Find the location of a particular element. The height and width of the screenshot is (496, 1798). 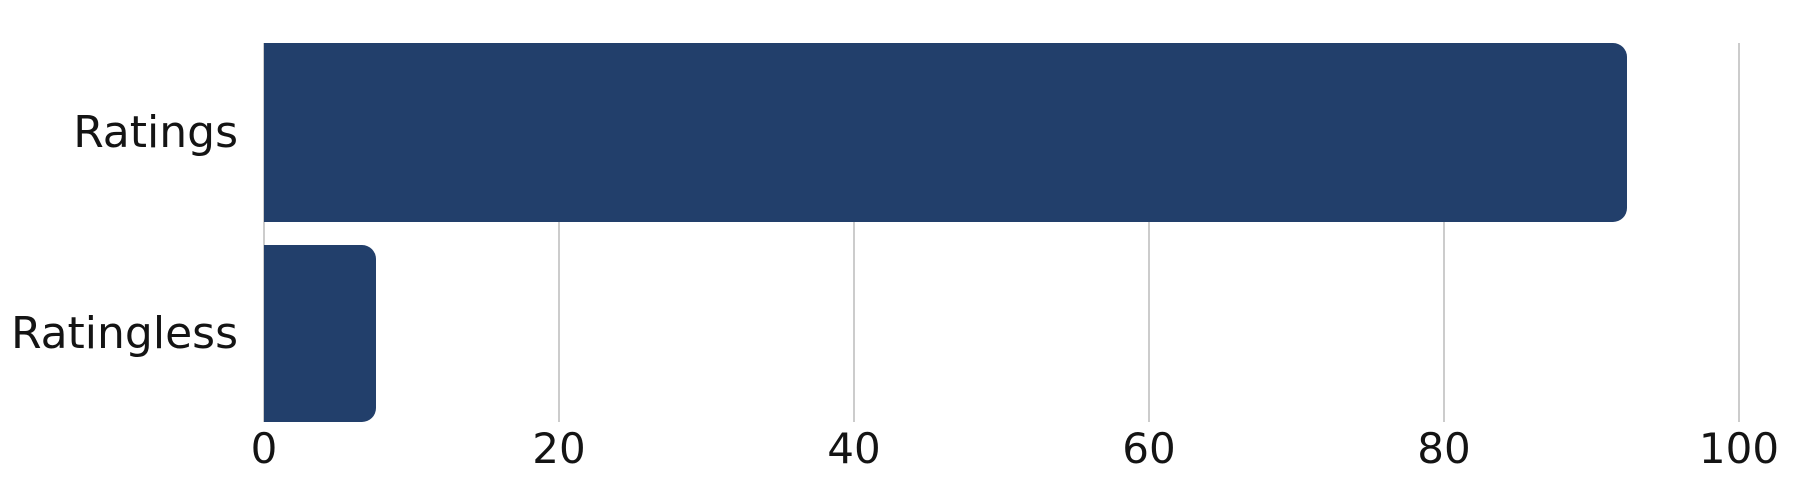

x-axis-tick-labels: 0 20 40 60 80 100 is located at coordinates (1015, 456).